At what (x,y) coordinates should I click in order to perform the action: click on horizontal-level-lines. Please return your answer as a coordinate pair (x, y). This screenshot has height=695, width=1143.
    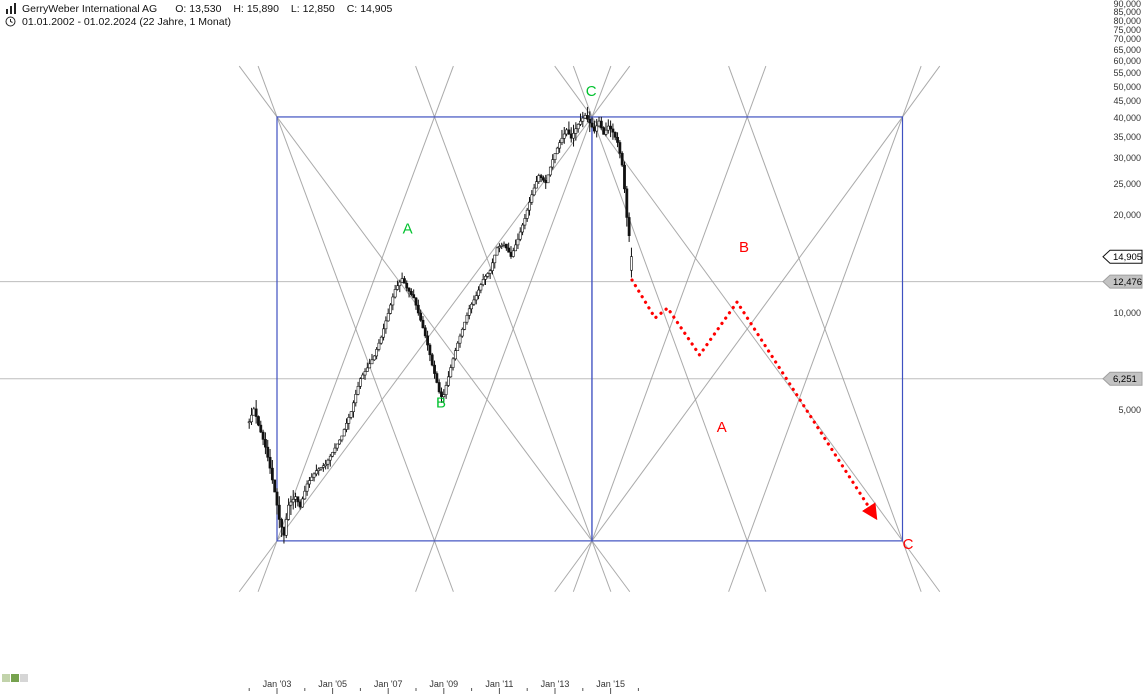
    Looking at the image, I should click on (552, 330).